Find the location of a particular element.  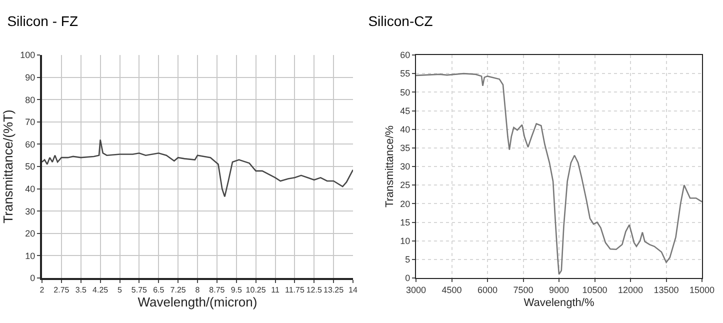

x-tick-label: 8.75 is located at coordinates (217, 290).